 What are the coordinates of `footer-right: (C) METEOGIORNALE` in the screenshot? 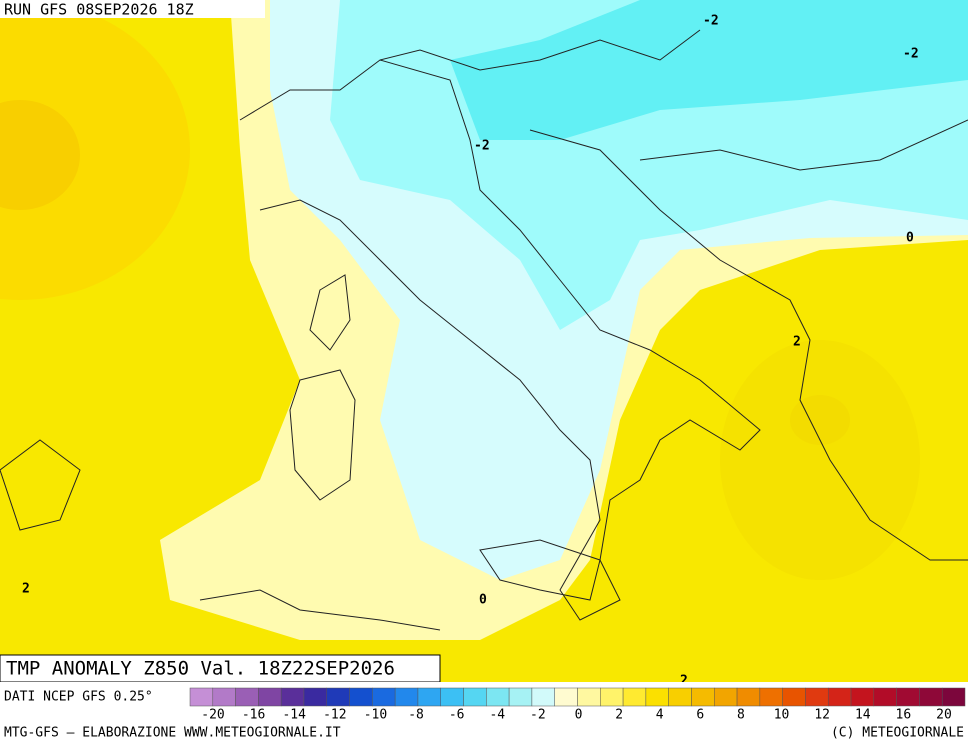 It's located at (897, 733).